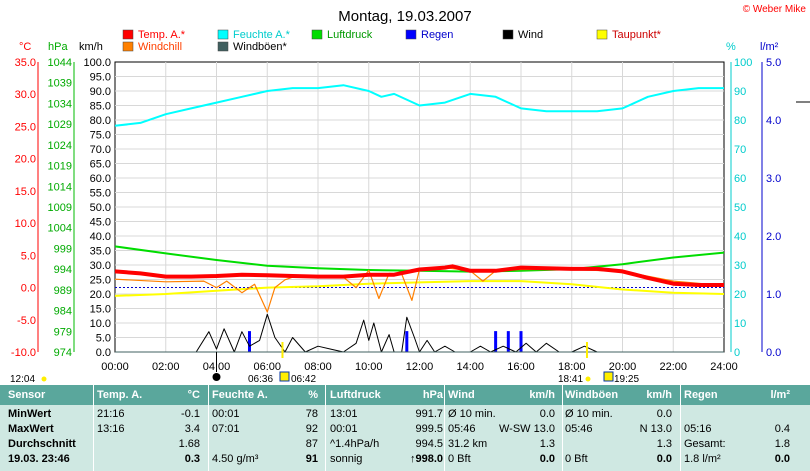  I want to click on hum-tick-label: 10, so click(740, 324).